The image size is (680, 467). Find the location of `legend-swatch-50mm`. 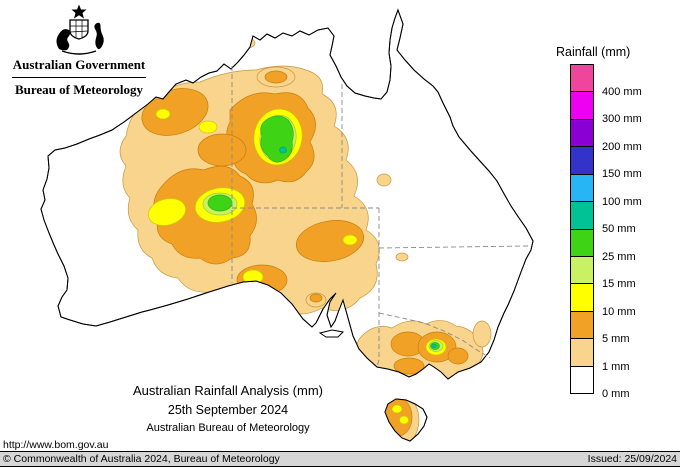

legend-swatch-50mm is located at coordinates (582, 216).